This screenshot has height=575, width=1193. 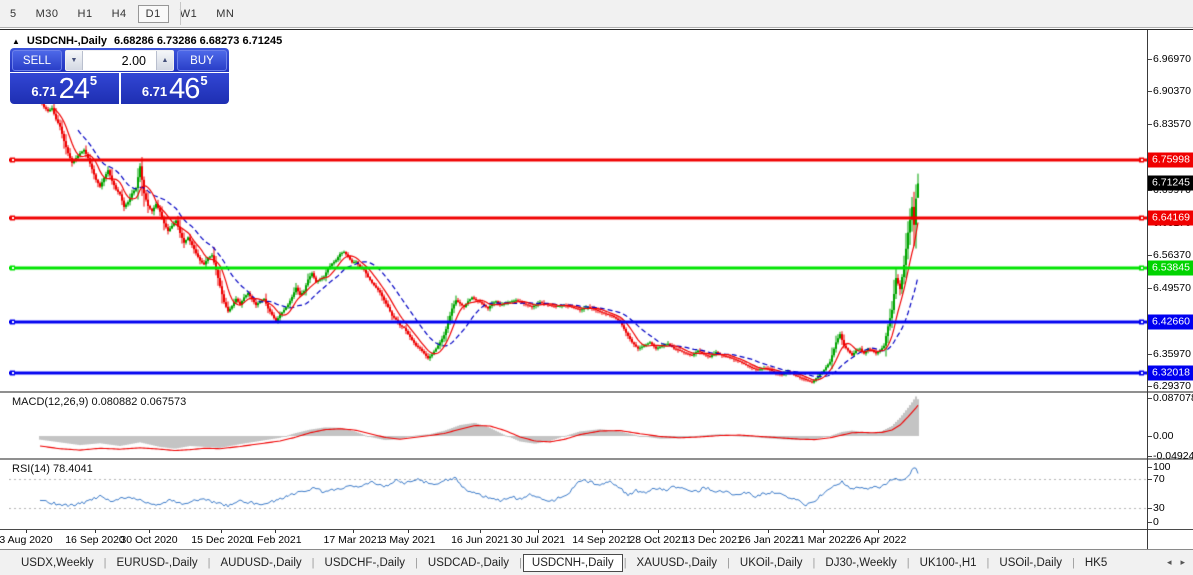 I want to click on price-tick-label: 6.29370, so click(x=1169, y=386).